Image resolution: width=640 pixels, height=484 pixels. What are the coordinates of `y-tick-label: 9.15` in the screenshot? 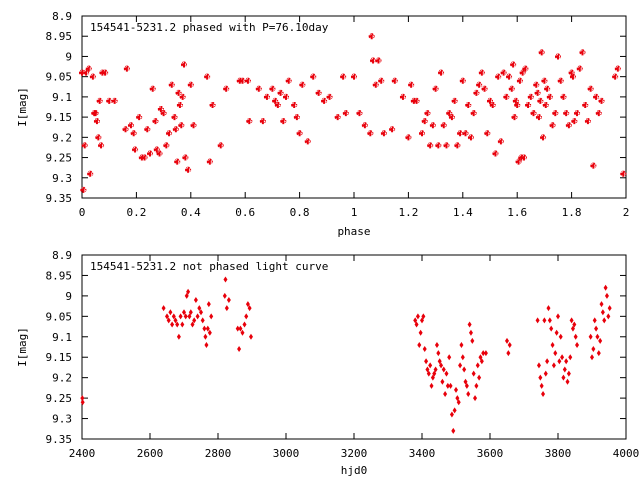 It's located at (59, 117).